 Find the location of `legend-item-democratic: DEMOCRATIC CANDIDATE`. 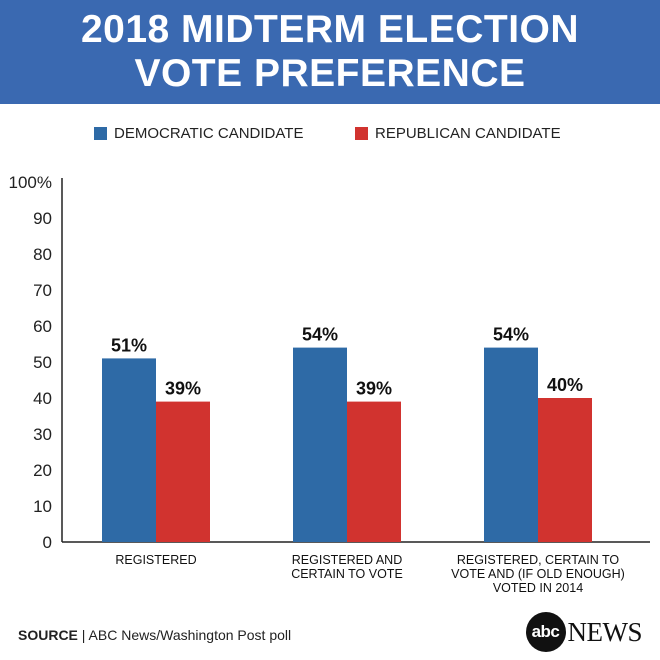

legend-item-democratic: DEMOCRATIC CANDIDATE is located at coordinates (198, 133).